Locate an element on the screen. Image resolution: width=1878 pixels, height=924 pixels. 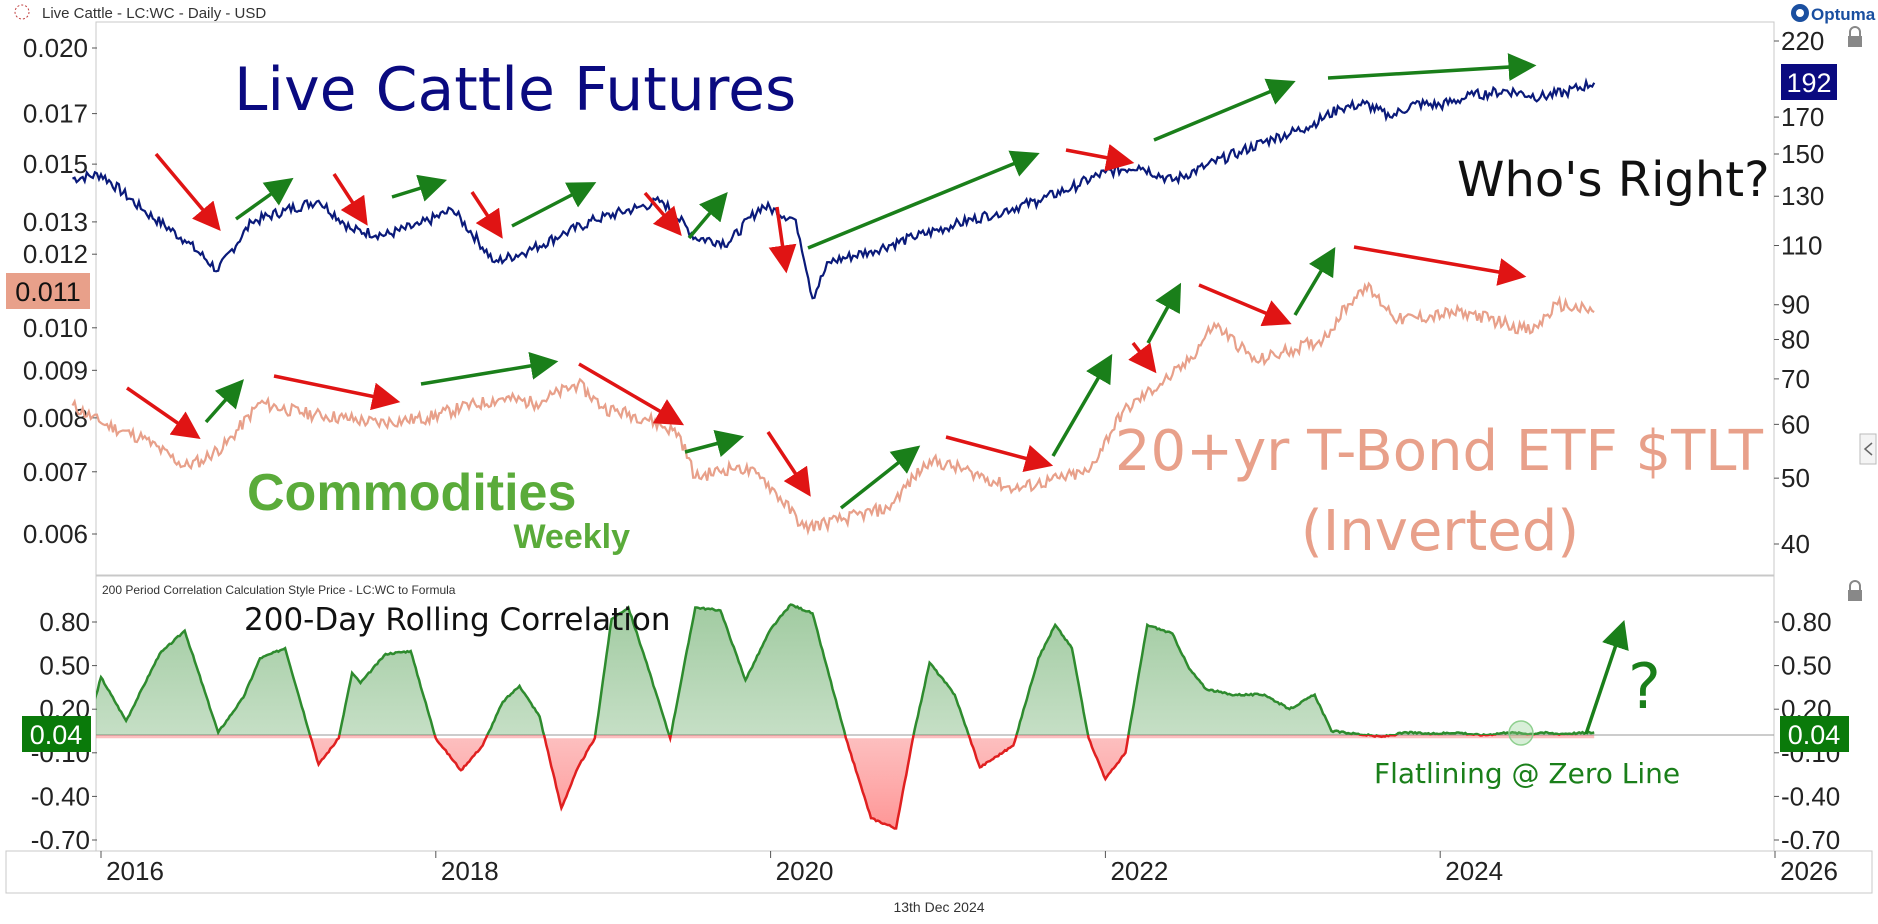
tick-label: 2026 is located at coordinates (1809, 871).